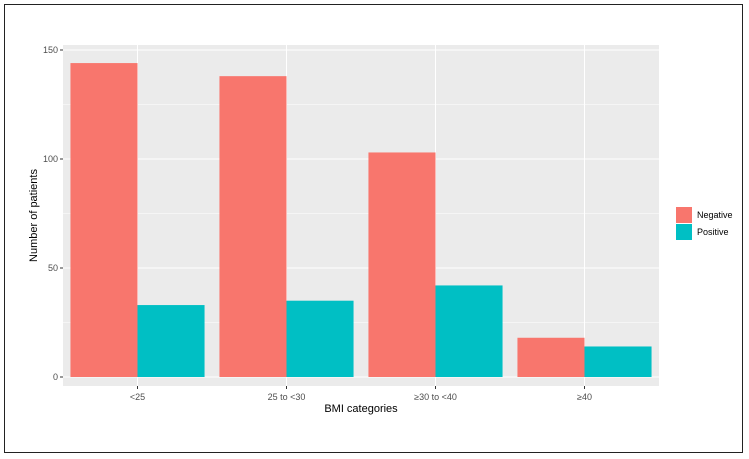 This screenshot has width=749, height=459. What do you see at coordinates (53, 268) in the screenshot?
I see `y-tick-label: 50` at bounding box center [53, 268].